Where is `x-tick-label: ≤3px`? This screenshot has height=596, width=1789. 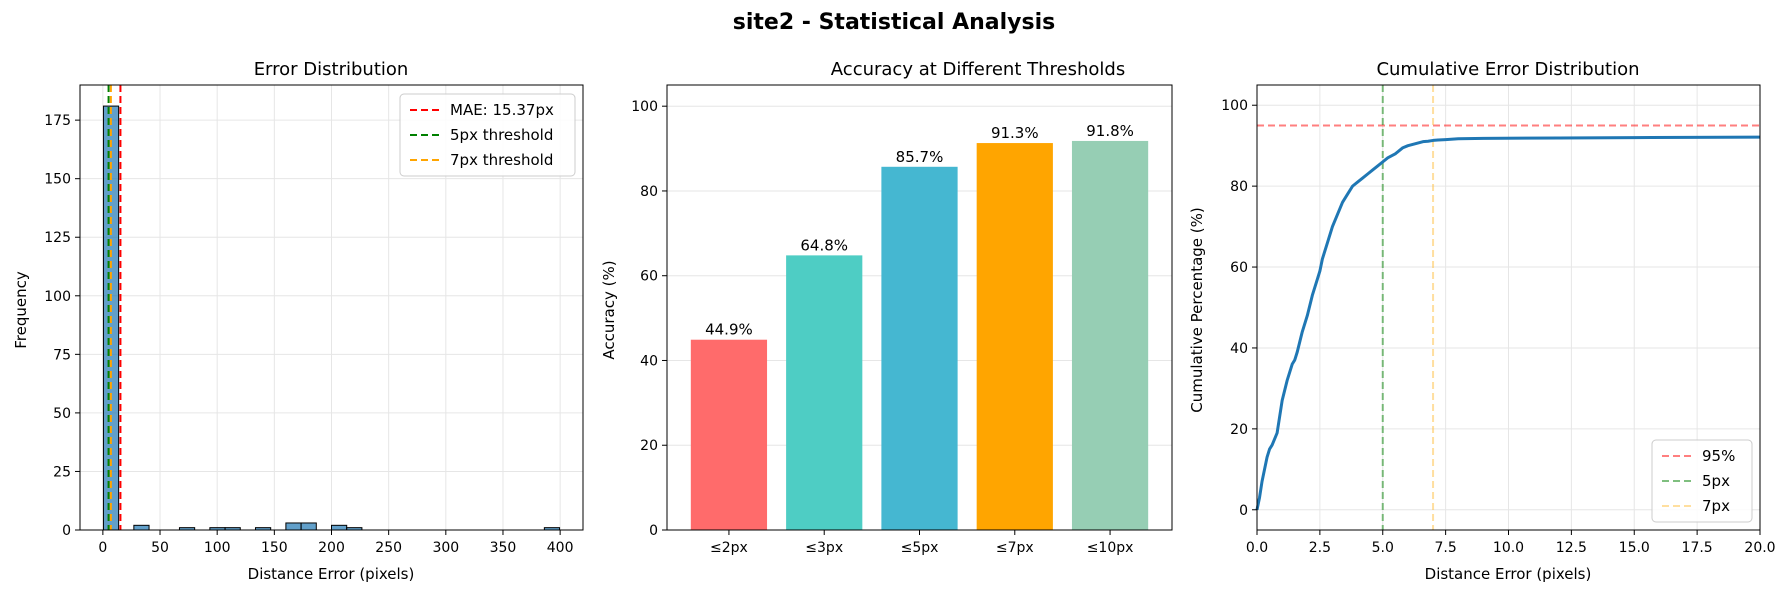
x-tick-label: ≤3px is located at coordinates (824, 548).